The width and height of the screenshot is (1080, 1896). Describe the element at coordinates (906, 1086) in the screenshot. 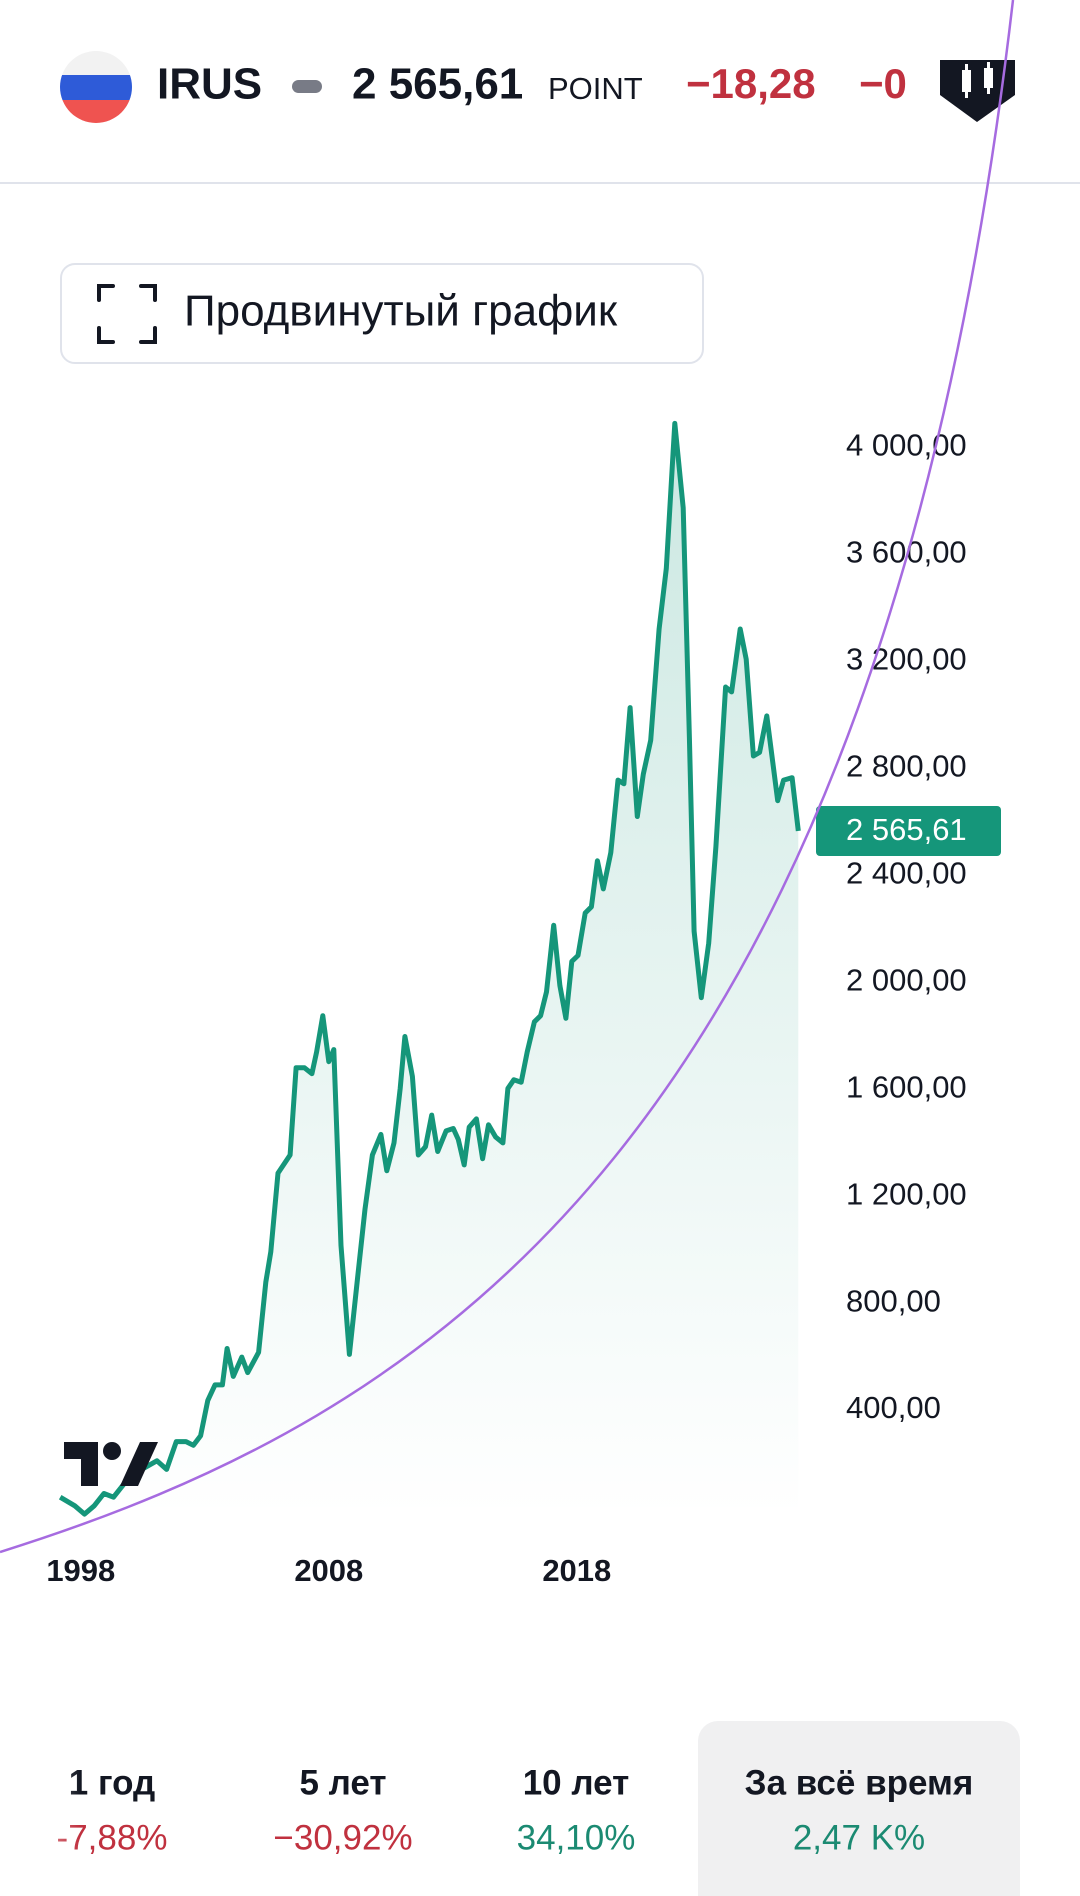

I see `y-tick-label: 1 600,00` at that location.